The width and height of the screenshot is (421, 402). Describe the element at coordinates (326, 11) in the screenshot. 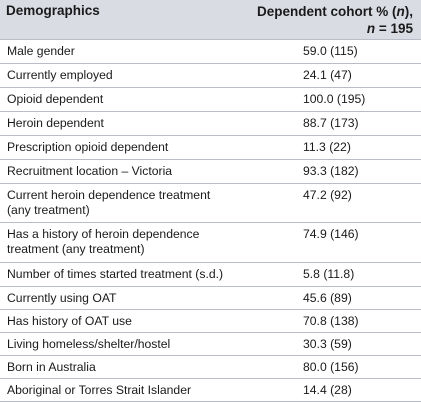

I see `header-prefix: Dependent cohort % (` at that location.